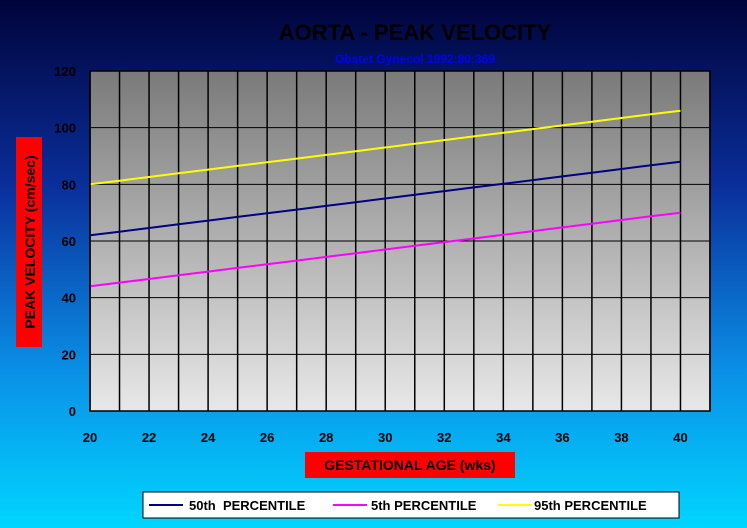  What do you see at coordinates (65, 71) in the screenshot?
I see `y-tick-label: 120` at bounding box center [65, 71].